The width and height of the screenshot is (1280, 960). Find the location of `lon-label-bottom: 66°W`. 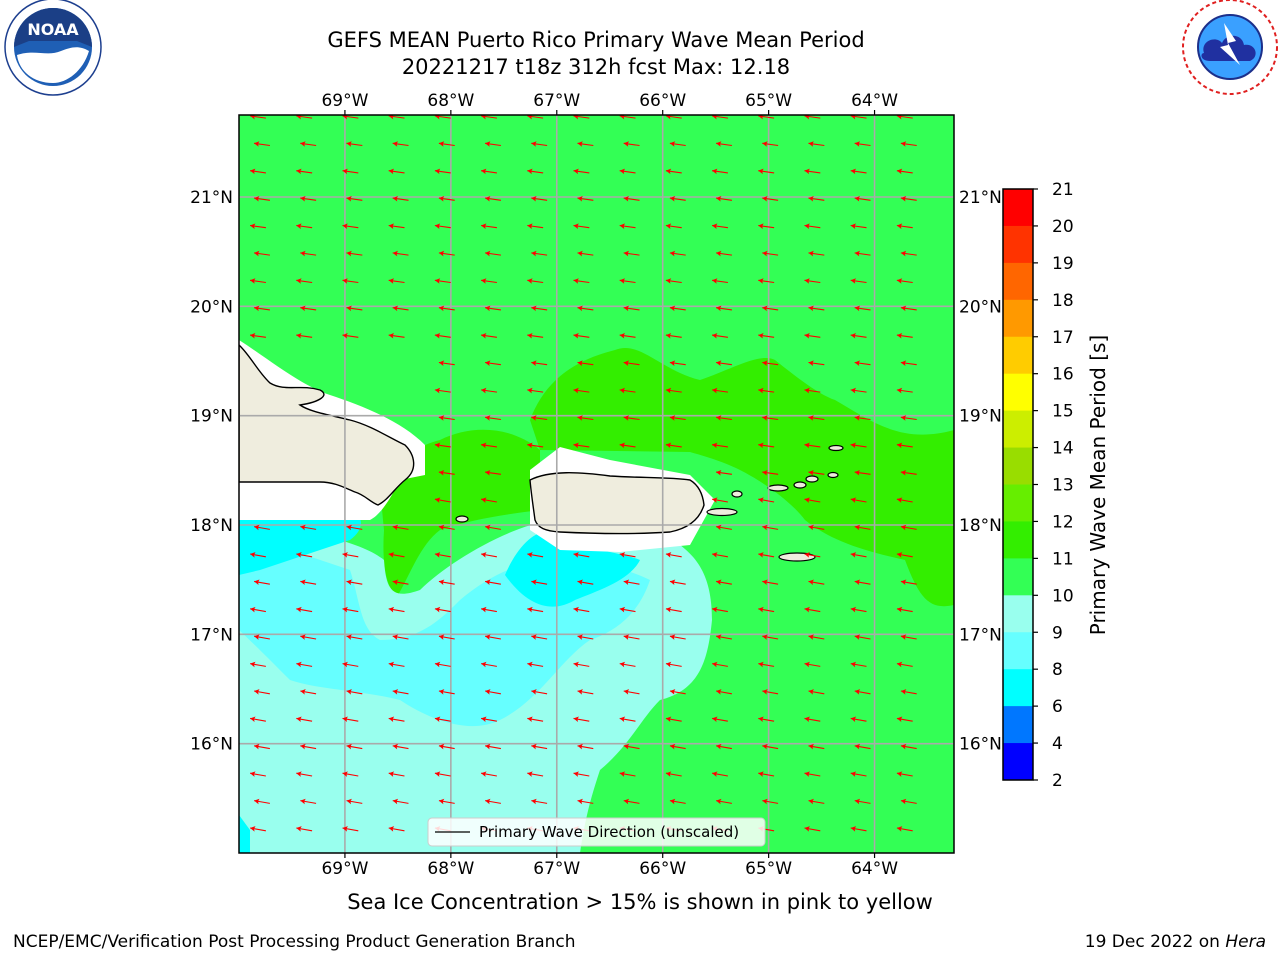

lon-label-bottom: 66°W is located at coordinates (662, 869).